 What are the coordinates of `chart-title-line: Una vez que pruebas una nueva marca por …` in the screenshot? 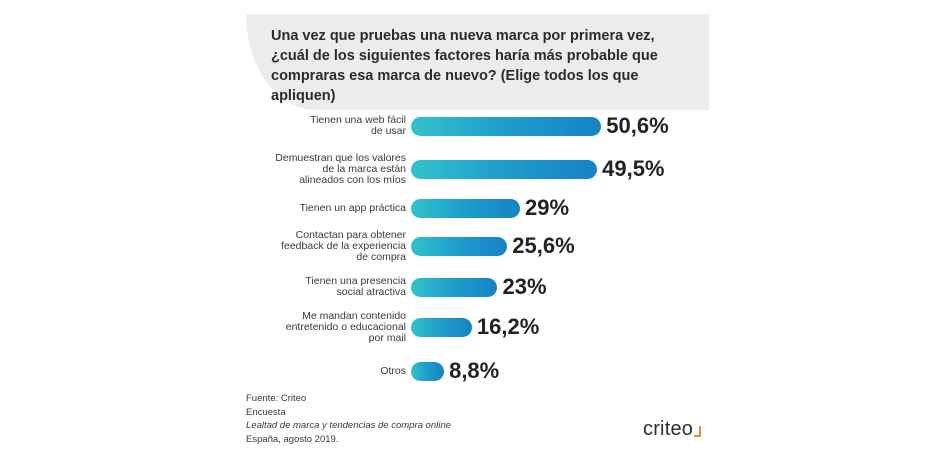 It's located at (463, 36).